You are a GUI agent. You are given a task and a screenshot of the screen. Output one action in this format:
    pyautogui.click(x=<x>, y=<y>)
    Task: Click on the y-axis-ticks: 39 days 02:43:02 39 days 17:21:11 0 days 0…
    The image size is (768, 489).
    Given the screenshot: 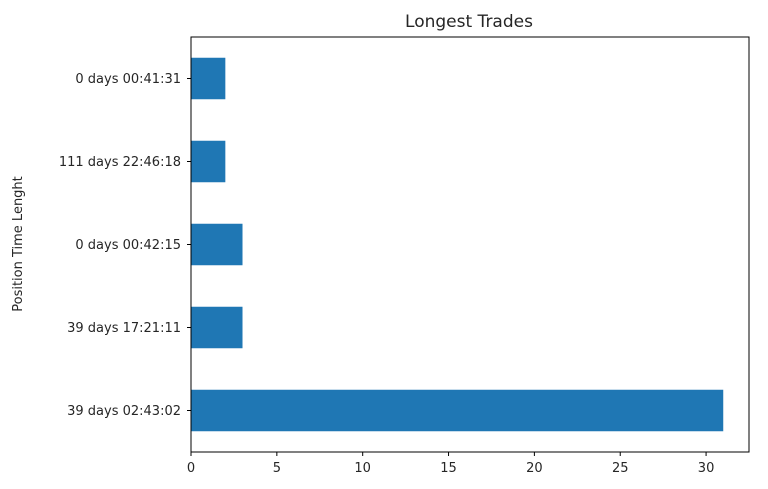 What is the action you would take?
    pyautogui.click(x=125, y=245)
    